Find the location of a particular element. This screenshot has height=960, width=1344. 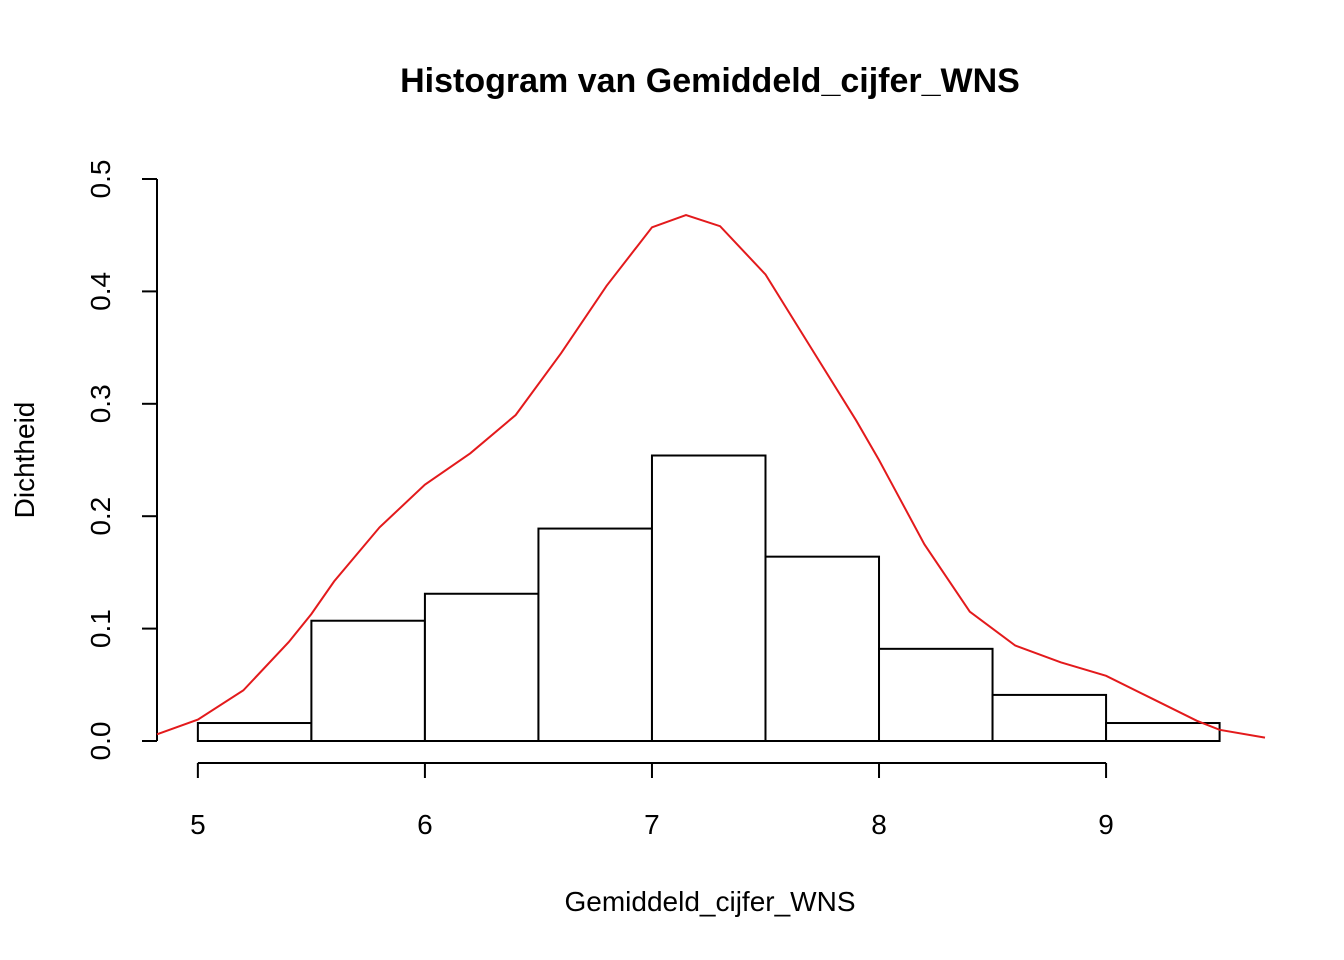

x-tick-label: 9 is located at coordinates (1106, 824).